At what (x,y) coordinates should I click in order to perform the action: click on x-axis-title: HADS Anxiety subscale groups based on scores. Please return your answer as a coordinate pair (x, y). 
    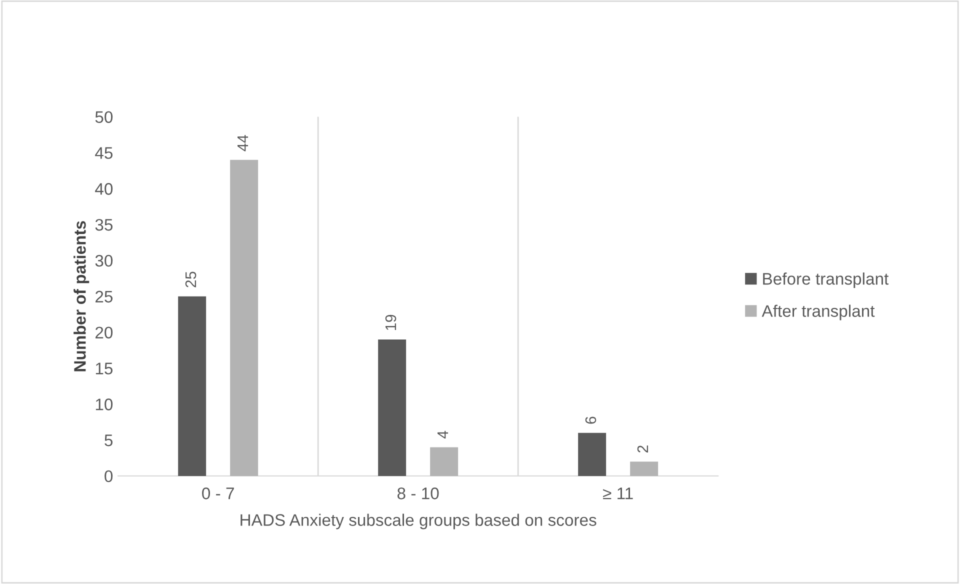
    Looking at the image, I should click on (418, 522).